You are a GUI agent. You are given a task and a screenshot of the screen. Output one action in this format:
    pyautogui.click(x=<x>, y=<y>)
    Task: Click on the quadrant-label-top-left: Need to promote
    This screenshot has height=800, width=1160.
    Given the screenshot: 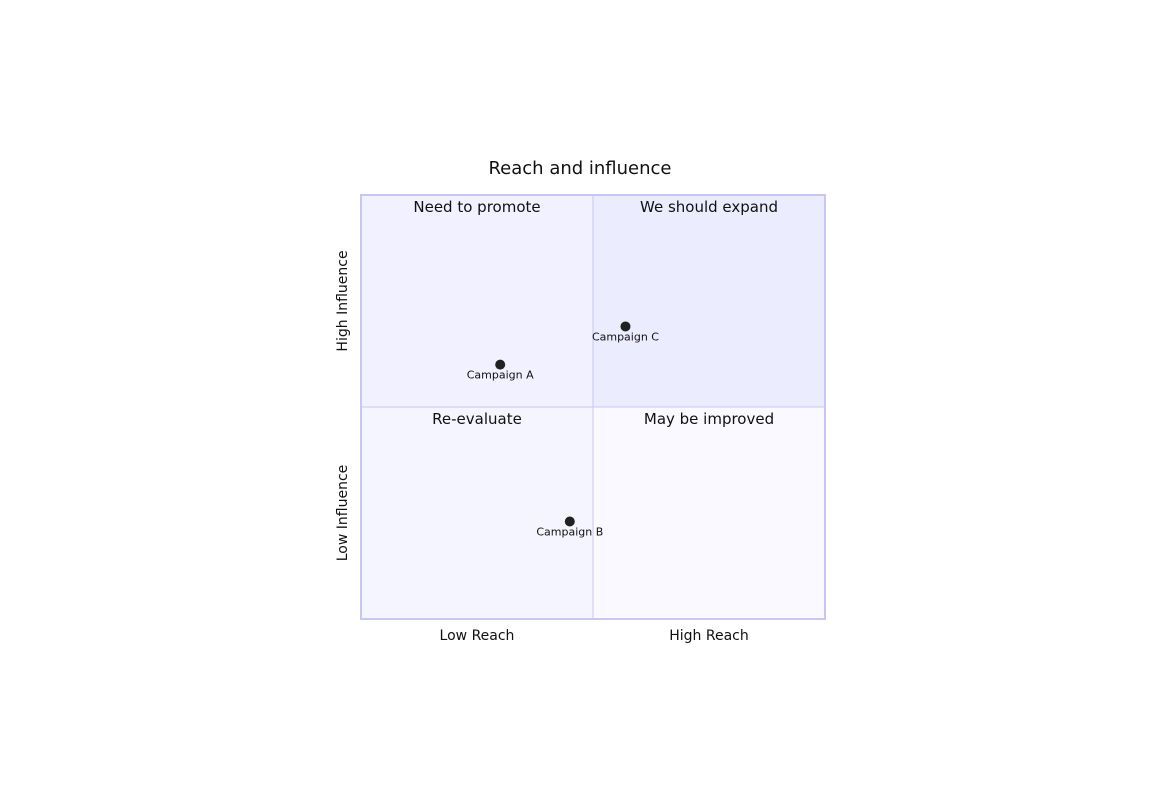 What is the action you would take?
    pyautogui.click(x=476, y=207)
    